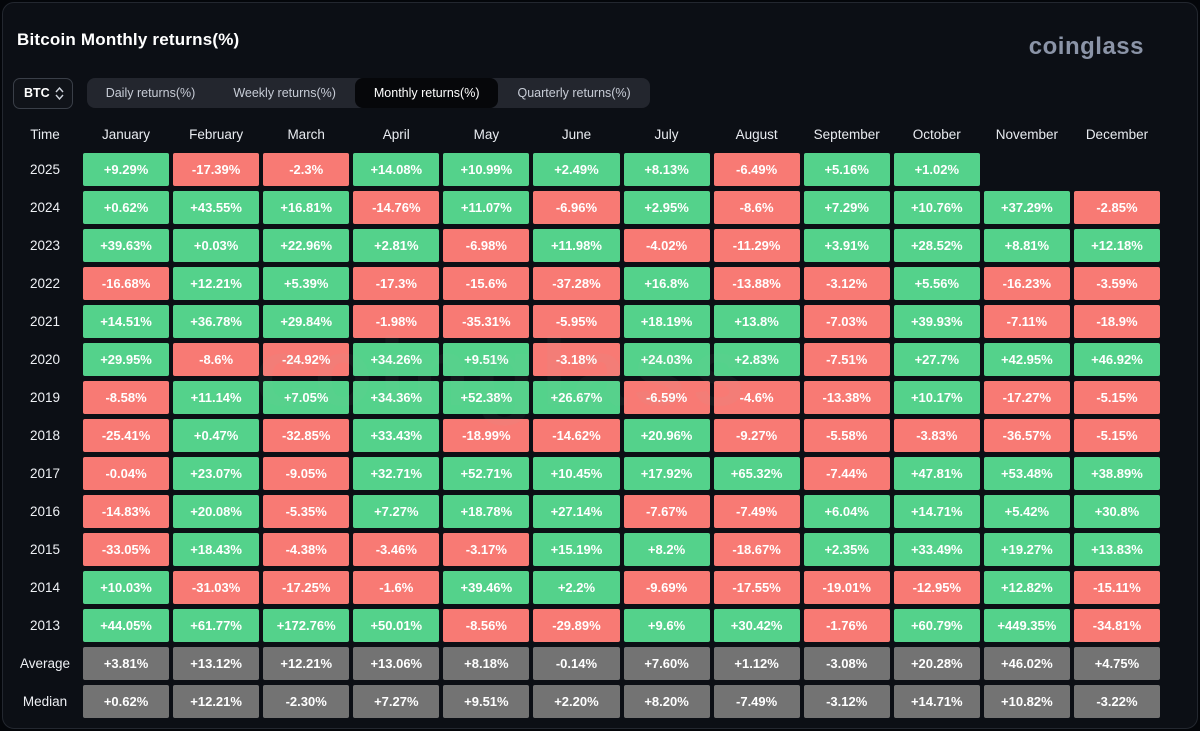 Image resolution: width=1200 pixels, height=731 pixels. What do you see at coordinates (576, 321) in the screenshot?
I see `return-cell: -5.95%` at bounding box center [576, 321].